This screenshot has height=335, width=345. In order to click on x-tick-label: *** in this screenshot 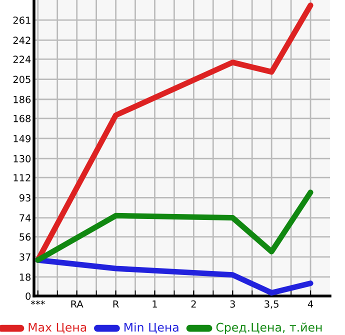, I will do `click(37, 302)`.